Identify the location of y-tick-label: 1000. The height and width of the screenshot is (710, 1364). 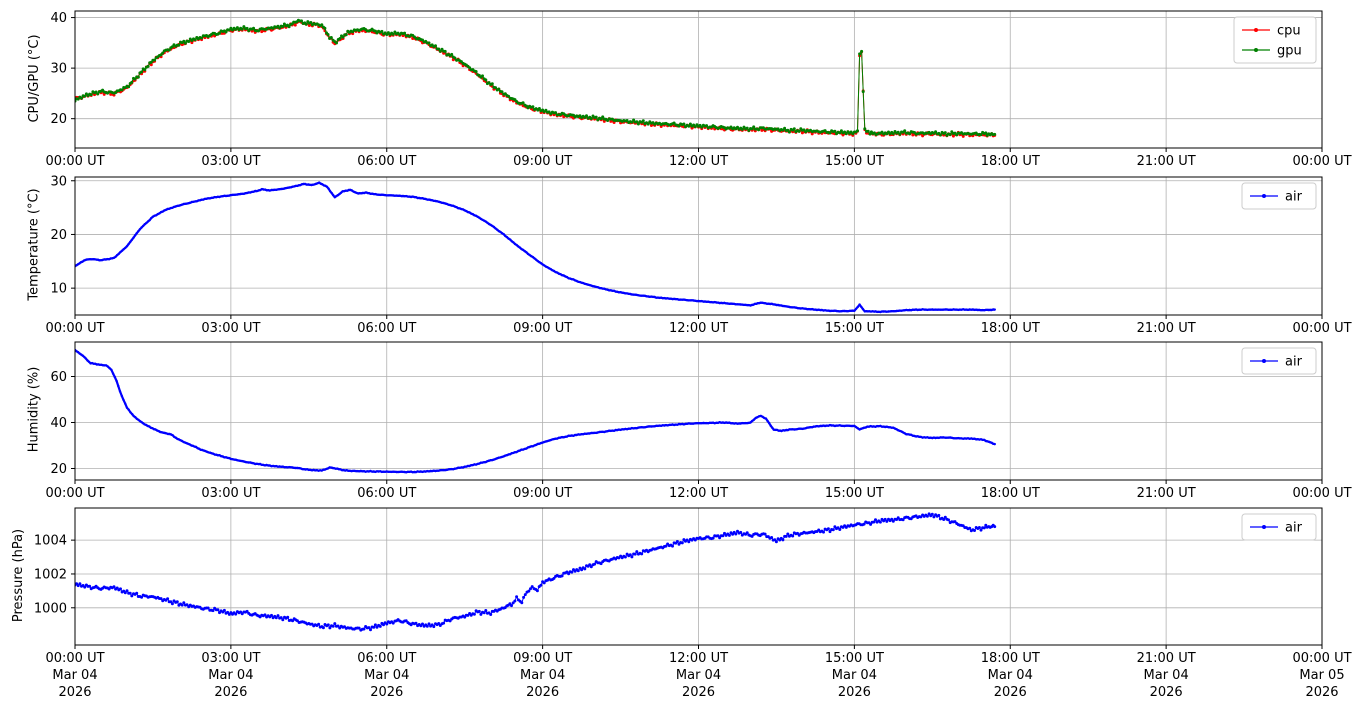
(50, 608).